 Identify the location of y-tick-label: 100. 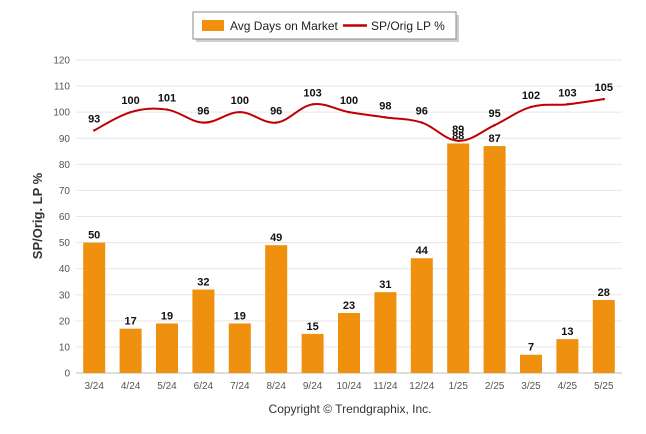
(61, 113).